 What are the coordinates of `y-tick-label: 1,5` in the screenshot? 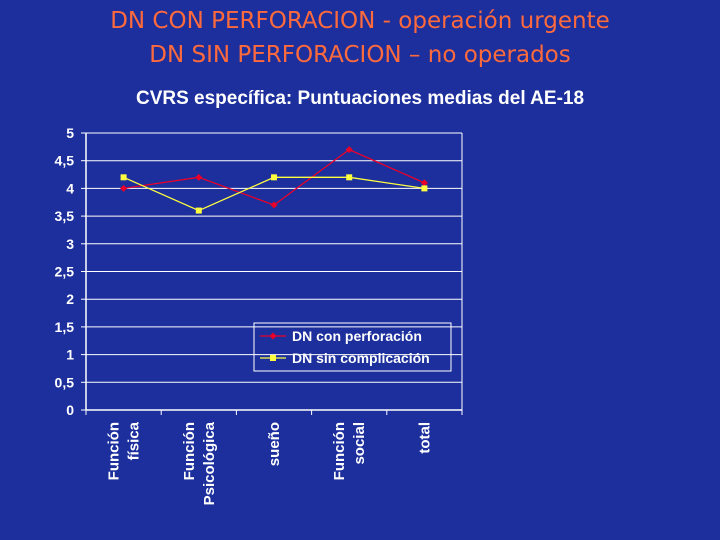 It's located at (65, 327).